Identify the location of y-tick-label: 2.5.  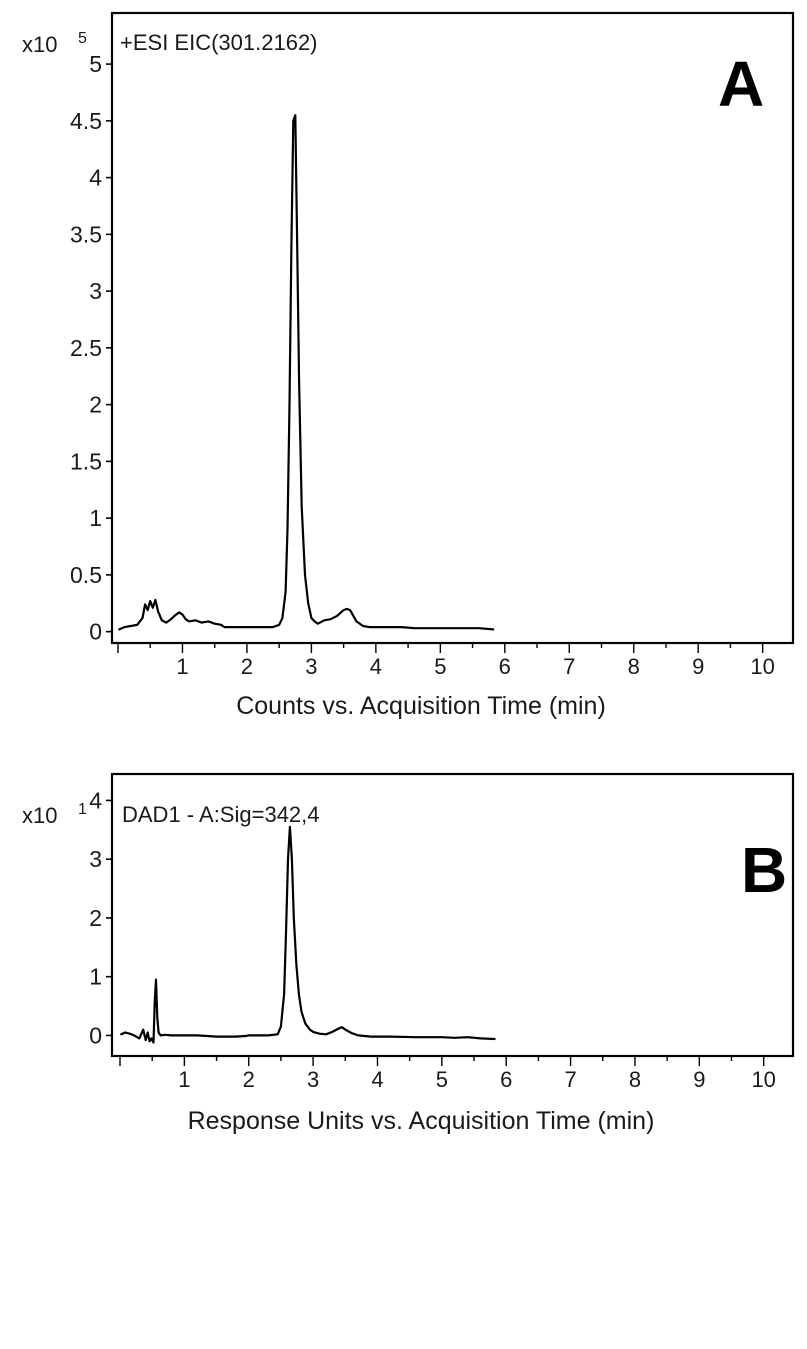
(86, 348).